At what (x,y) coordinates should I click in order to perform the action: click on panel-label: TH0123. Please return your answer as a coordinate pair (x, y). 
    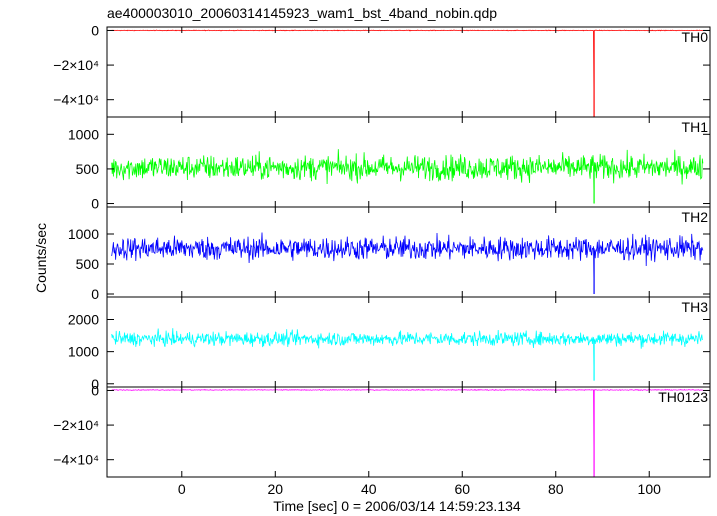
    Looking at the image, I should click on (683, 397).